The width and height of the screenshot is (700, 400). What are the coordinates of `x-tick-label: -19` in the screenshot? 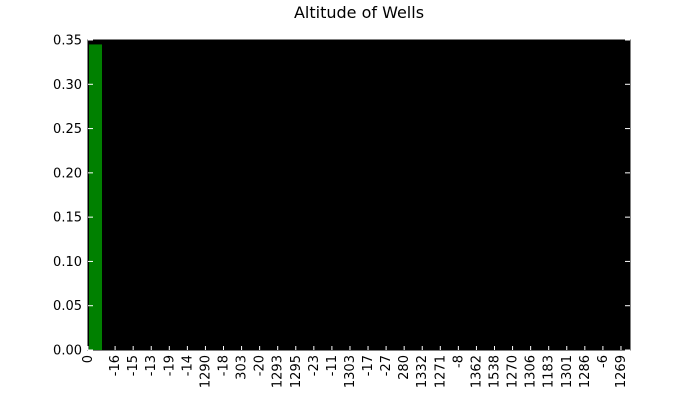 It's located at (169, 365).